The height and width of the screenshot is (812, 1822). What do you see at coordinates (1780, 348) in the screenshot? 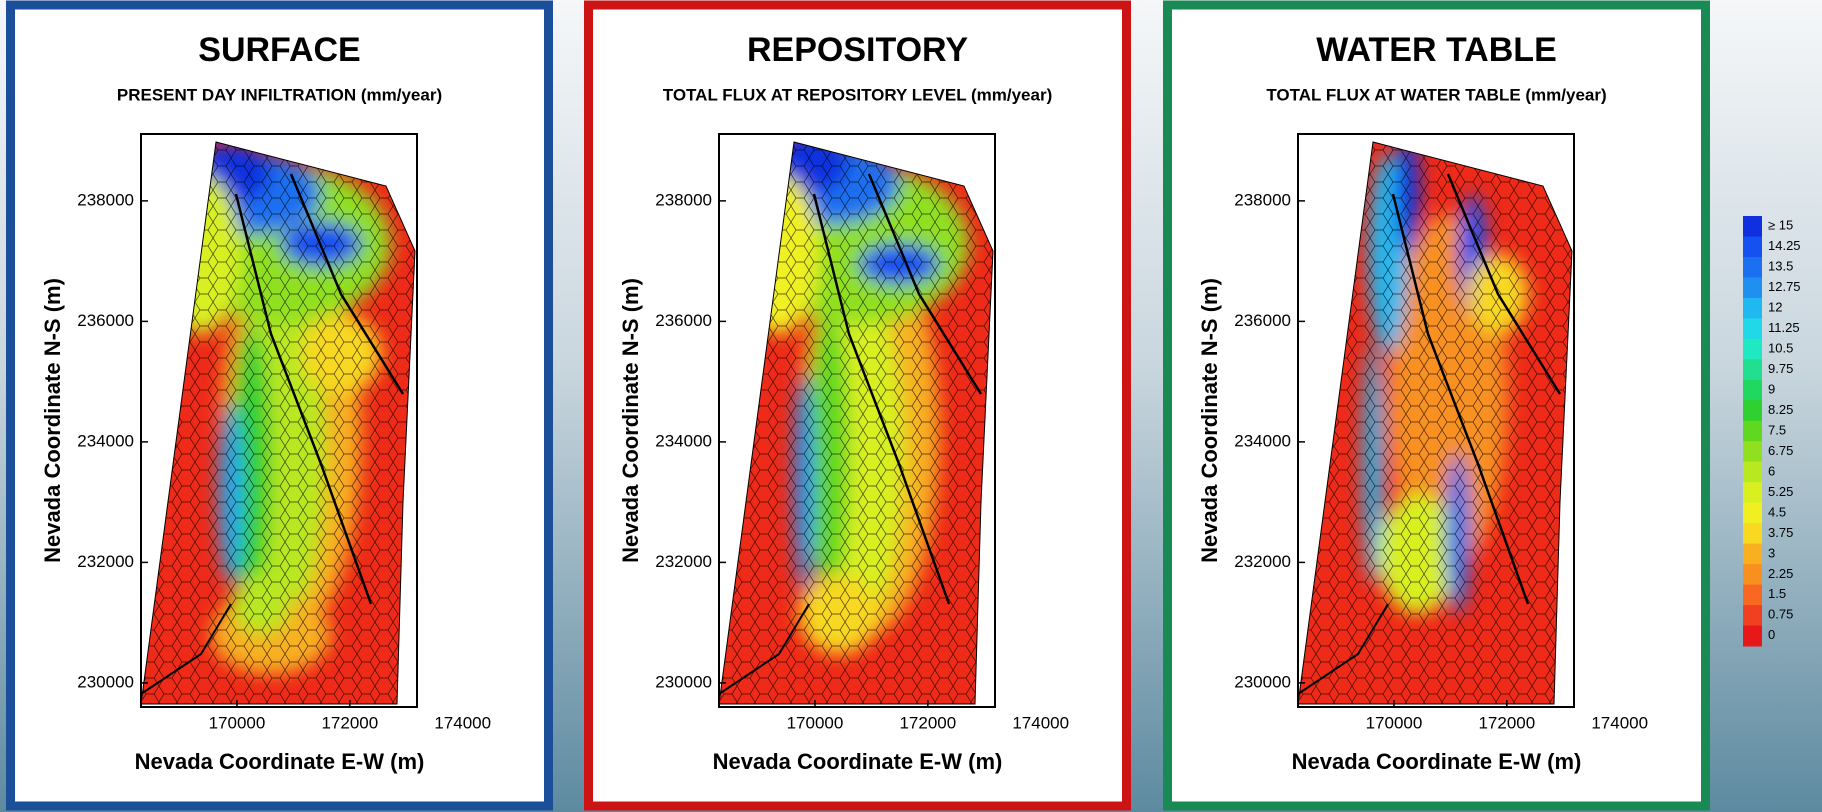
I see `legend-label: 10.5` at bounding box center [1780, 348].